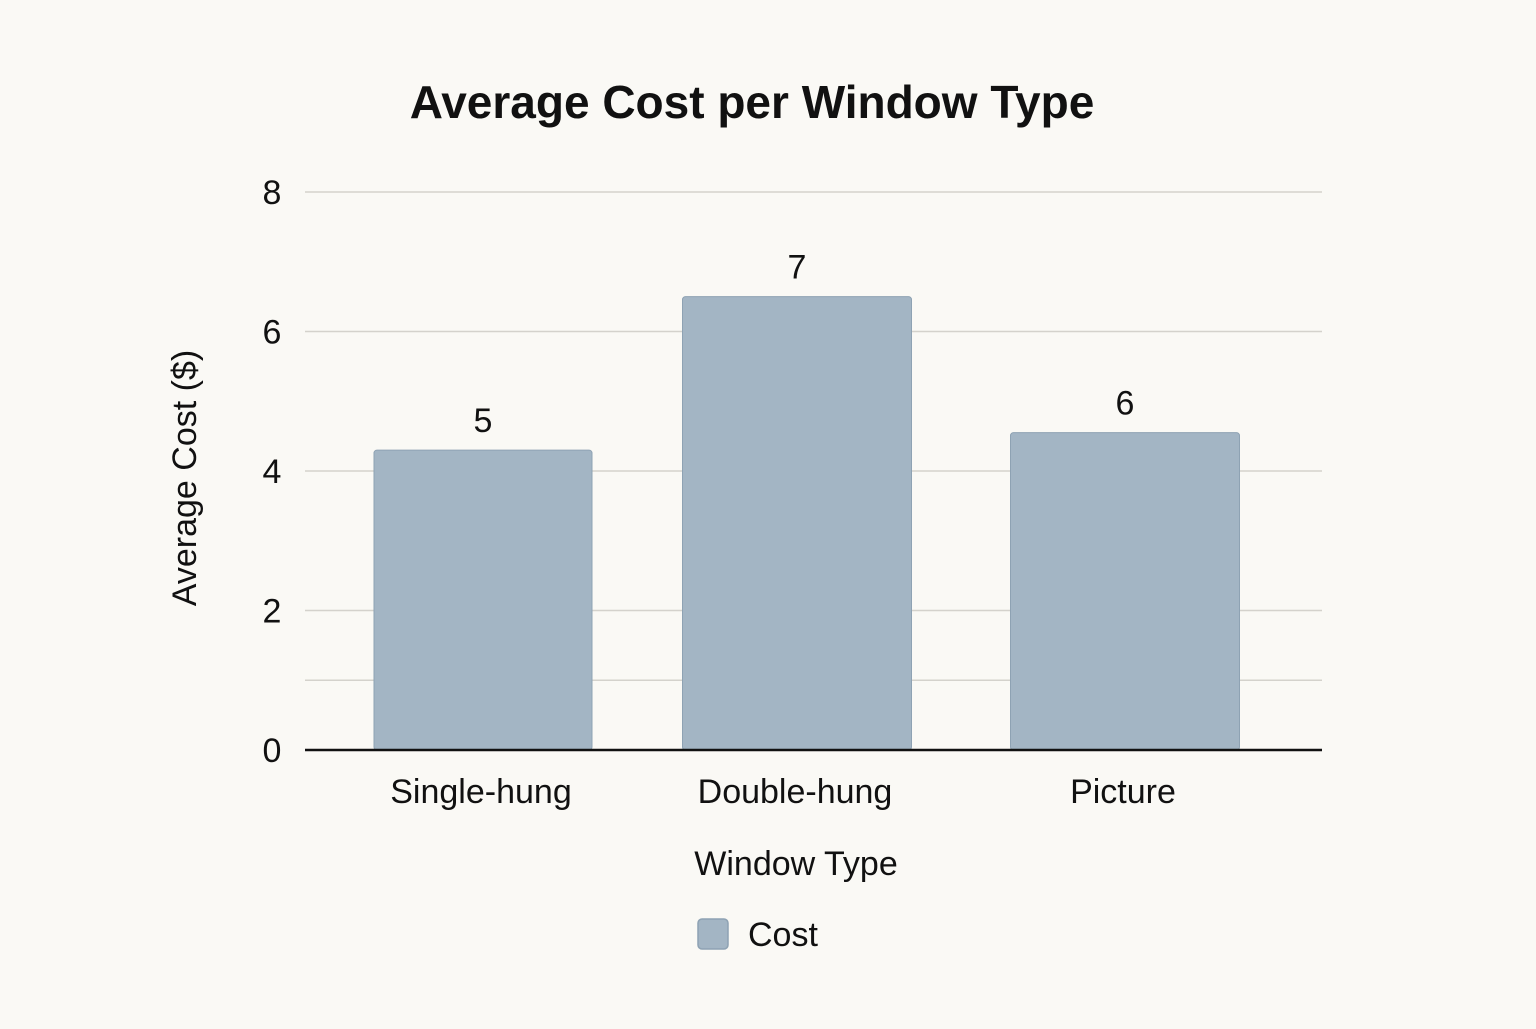 This screenshot has height=1029, width=1536. What do you see at coordinates (783, 935) in the screenshot?
I see `legend-label: Cost` at bounding box center [783, 935].